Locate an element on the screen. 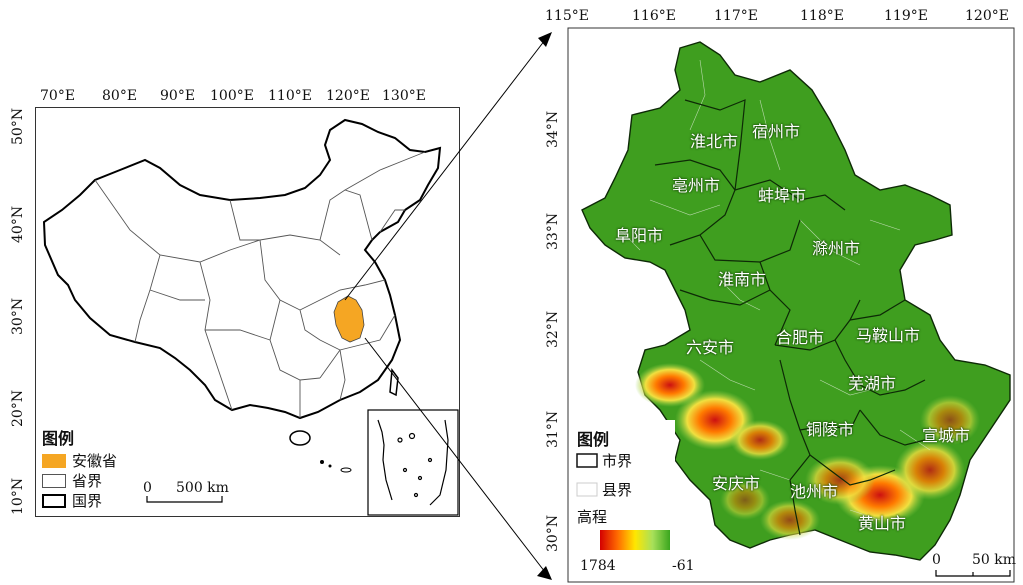 Image resolution: width=1023 pixels, height=585 pixels. country-border-swatch is located at coordinates (54, 500).